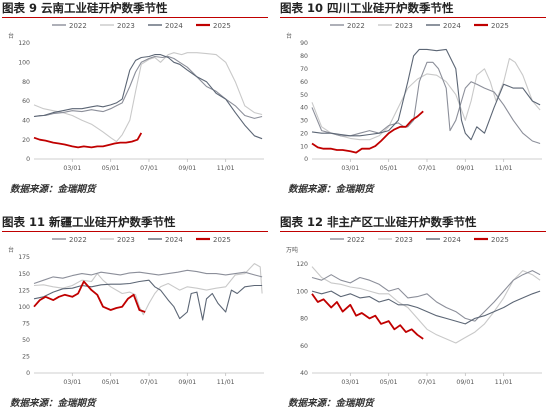 The height and width of the screenshot is (420, 550). I want to click on chart-title: 图表 9 云南工业硅开炉数季节性, so click(135, 9).